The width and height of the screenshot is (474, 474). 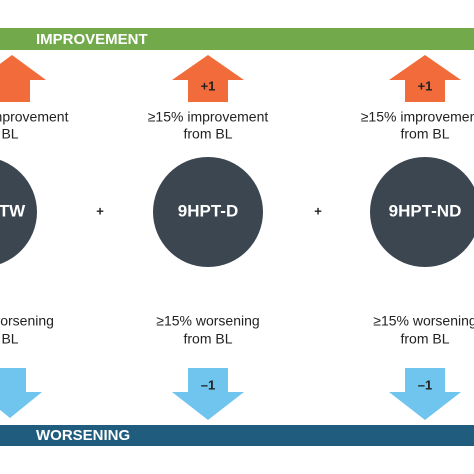 I want to click on measure-label: TW, so click(x=13, y=210).